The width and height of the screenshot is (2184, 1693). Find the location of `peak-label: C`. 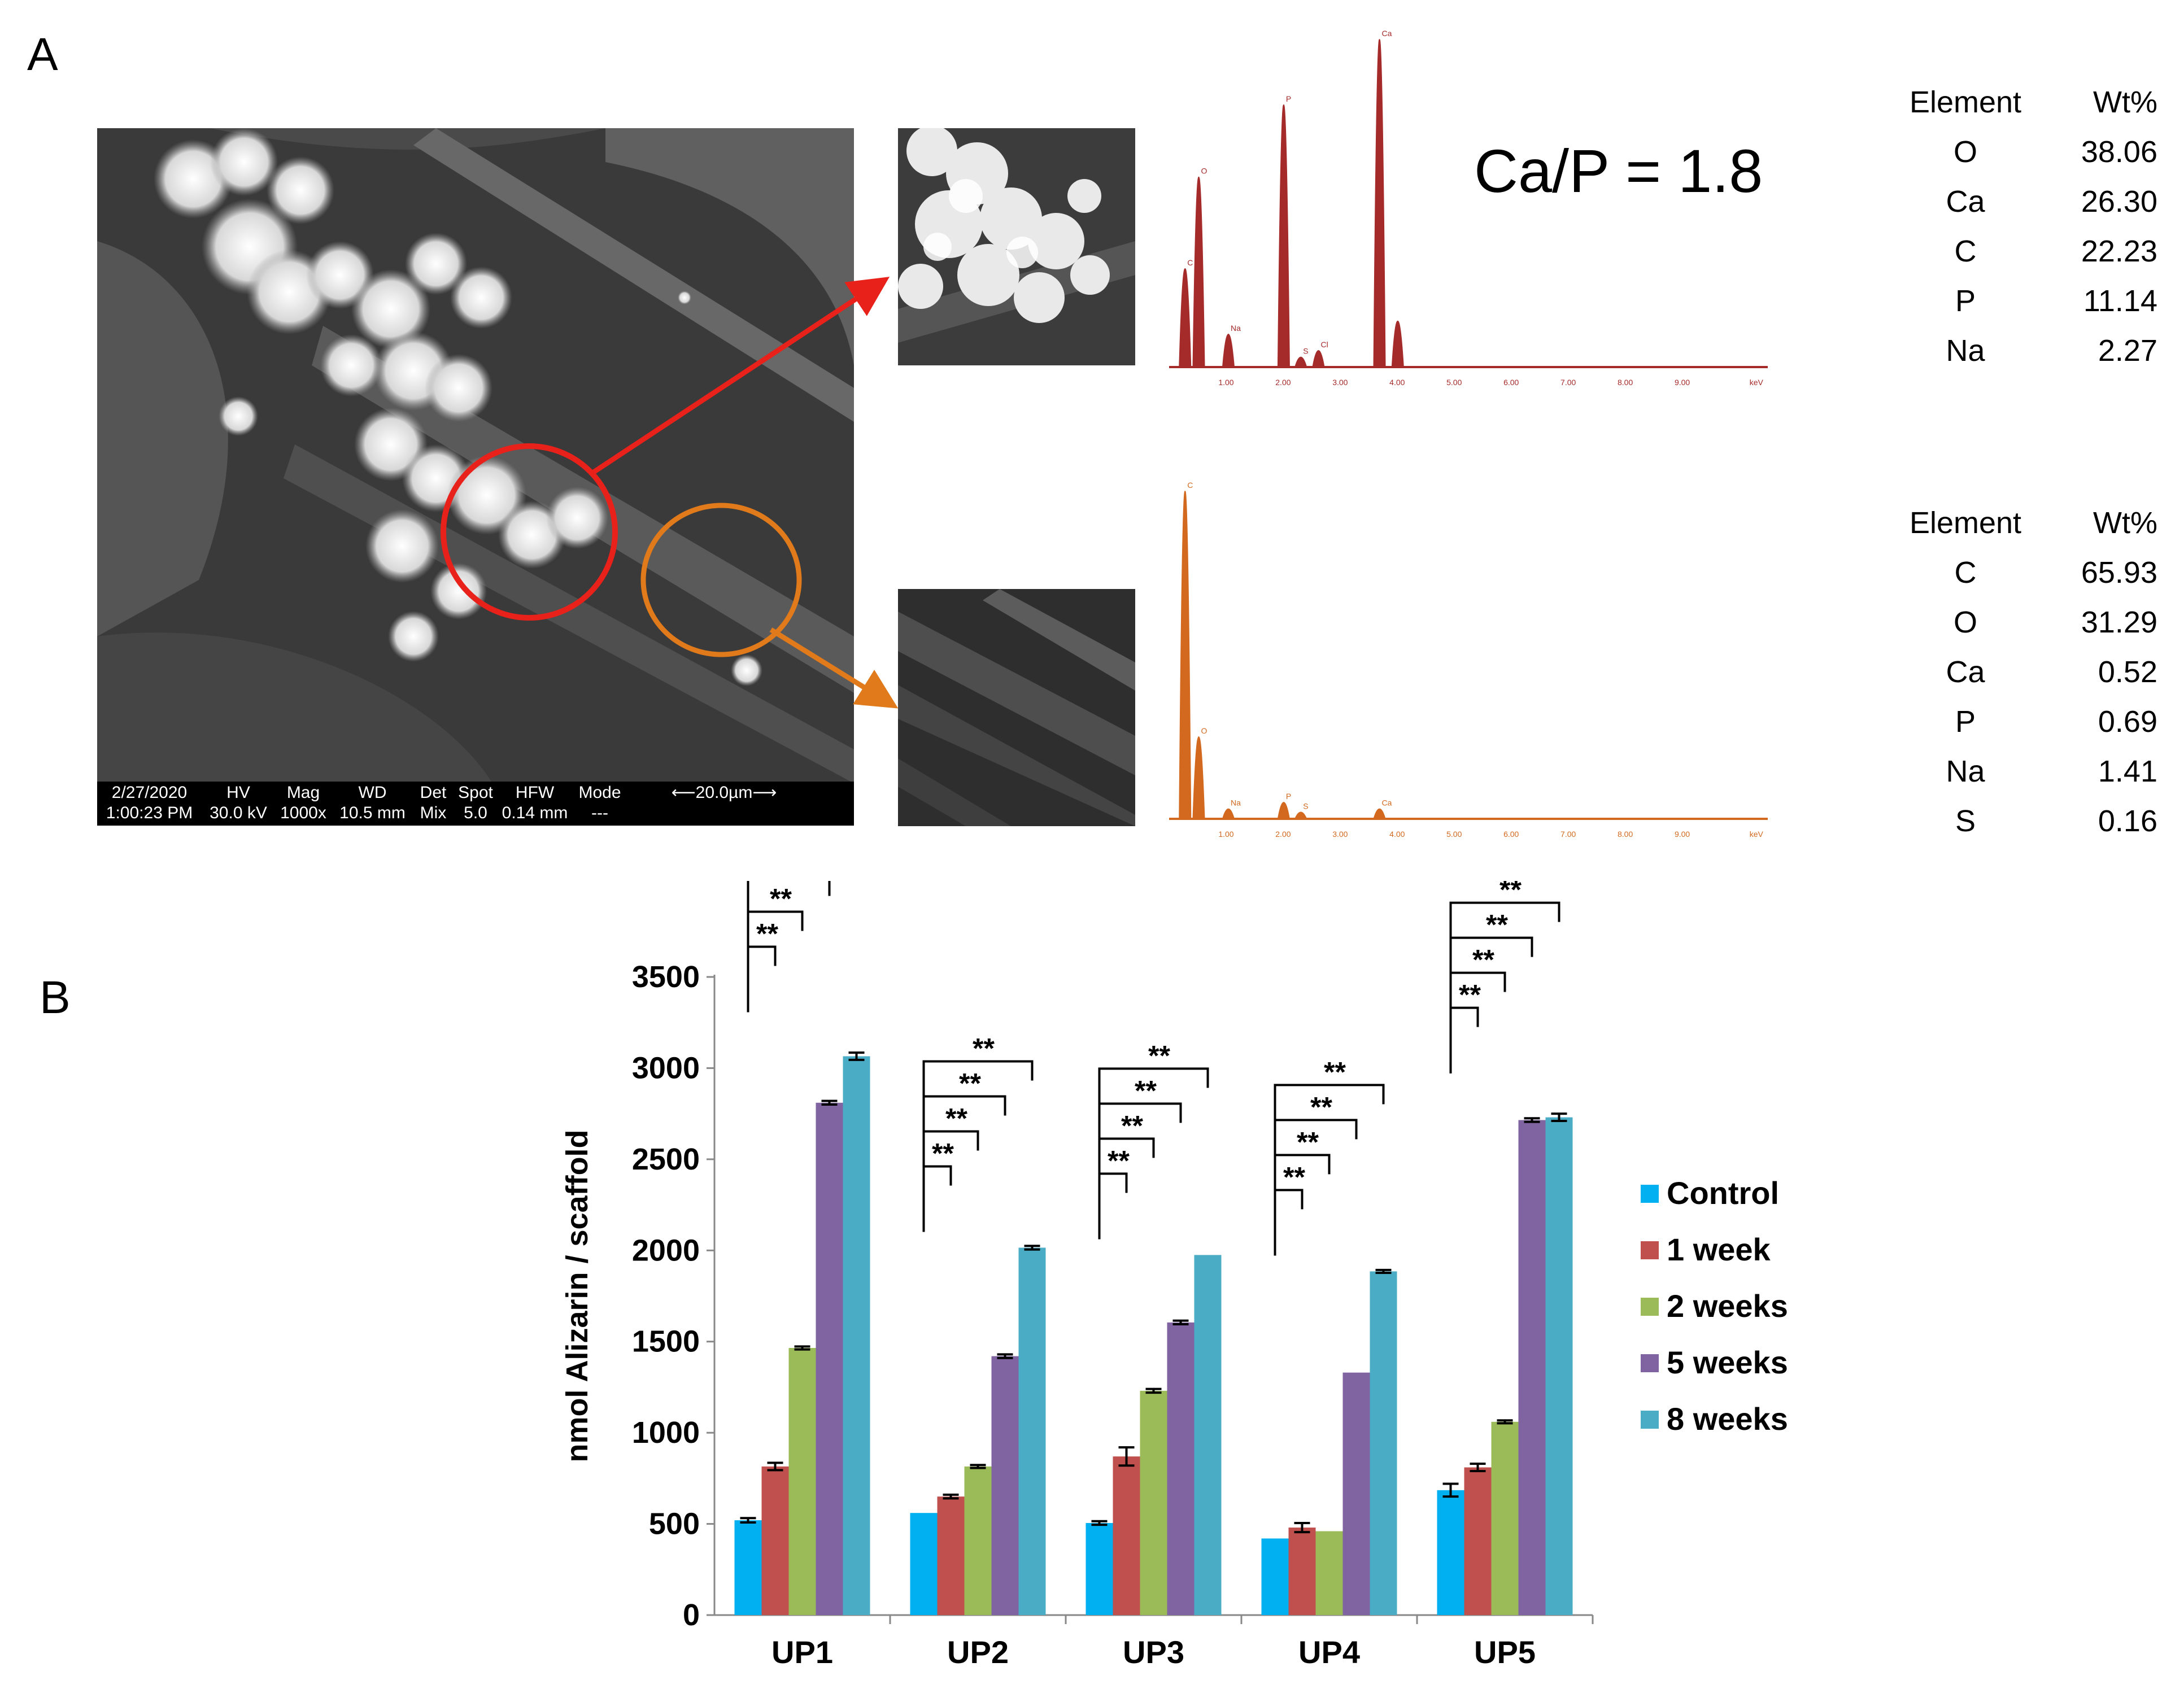

peak-label: C is located at coordinates (1190, 262).